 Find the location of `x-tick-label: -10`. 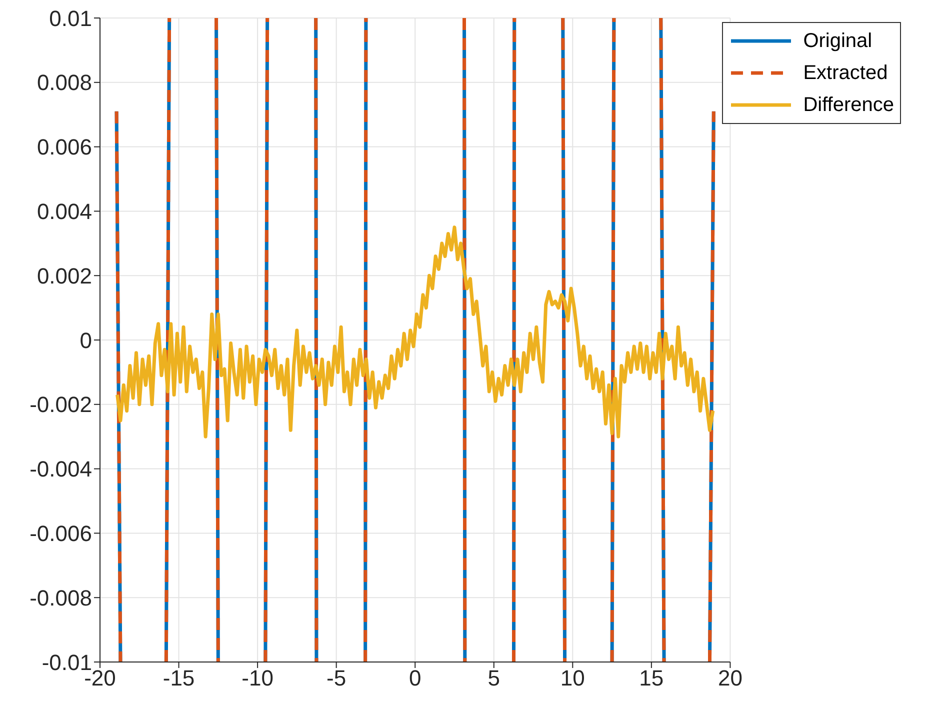

x-tick-label: -10 is located at coordinates (258, 678).